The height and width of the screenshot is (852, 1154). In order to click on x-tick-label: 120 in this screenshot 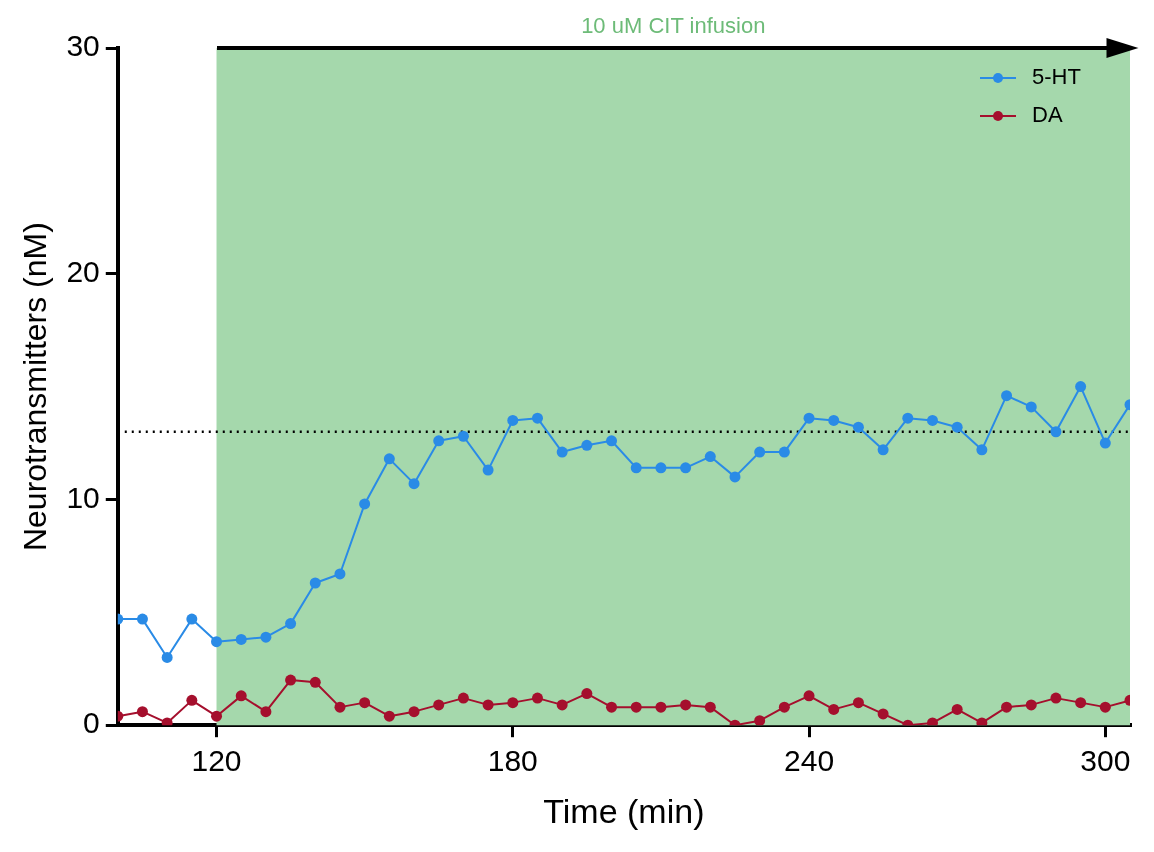, I will do `click(216, 761)`.